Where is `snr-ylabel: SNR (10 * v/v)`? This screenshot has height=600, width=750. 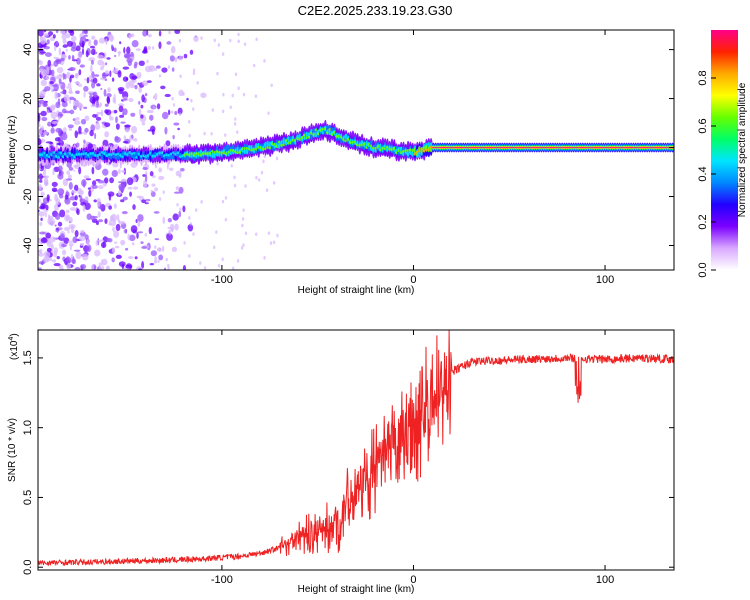 snr-ylabel: SNR (10 * v/v) is located at coordinates (12, 450).